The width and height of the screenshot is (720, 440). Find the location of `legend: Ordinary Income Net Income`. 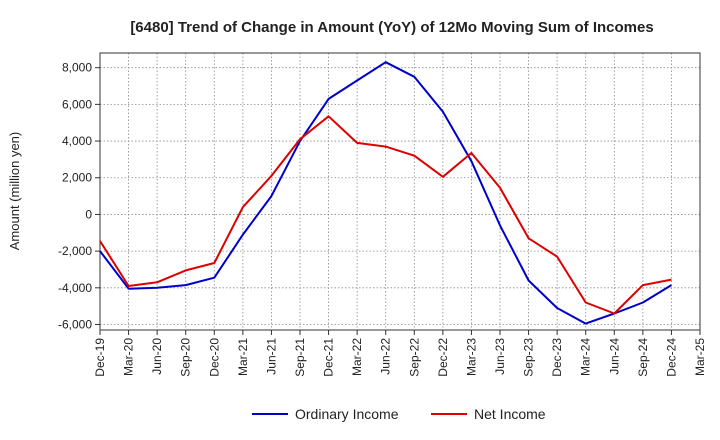

legend: Ordinary Income Net Income is located at coordinates (399, 414).